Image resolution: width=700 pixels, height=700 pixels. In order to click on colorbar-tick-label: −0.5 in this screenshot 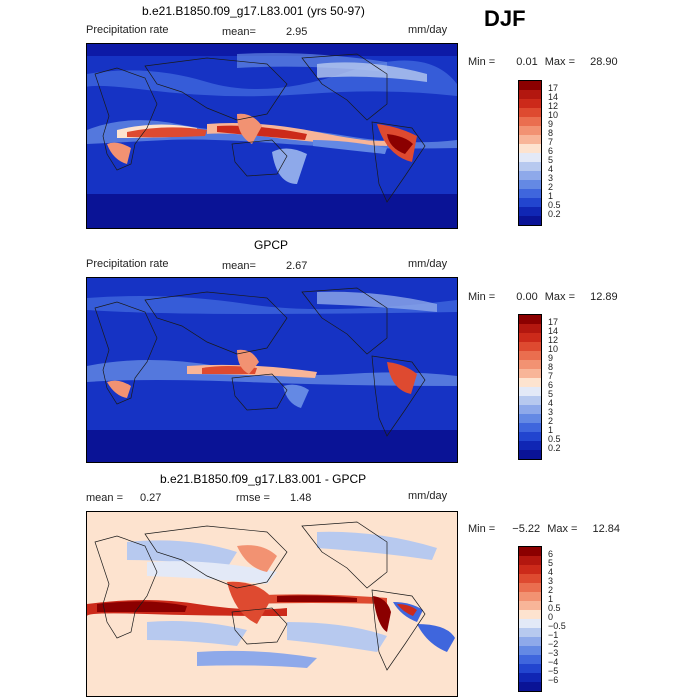, I will do `click(557, 626)`.